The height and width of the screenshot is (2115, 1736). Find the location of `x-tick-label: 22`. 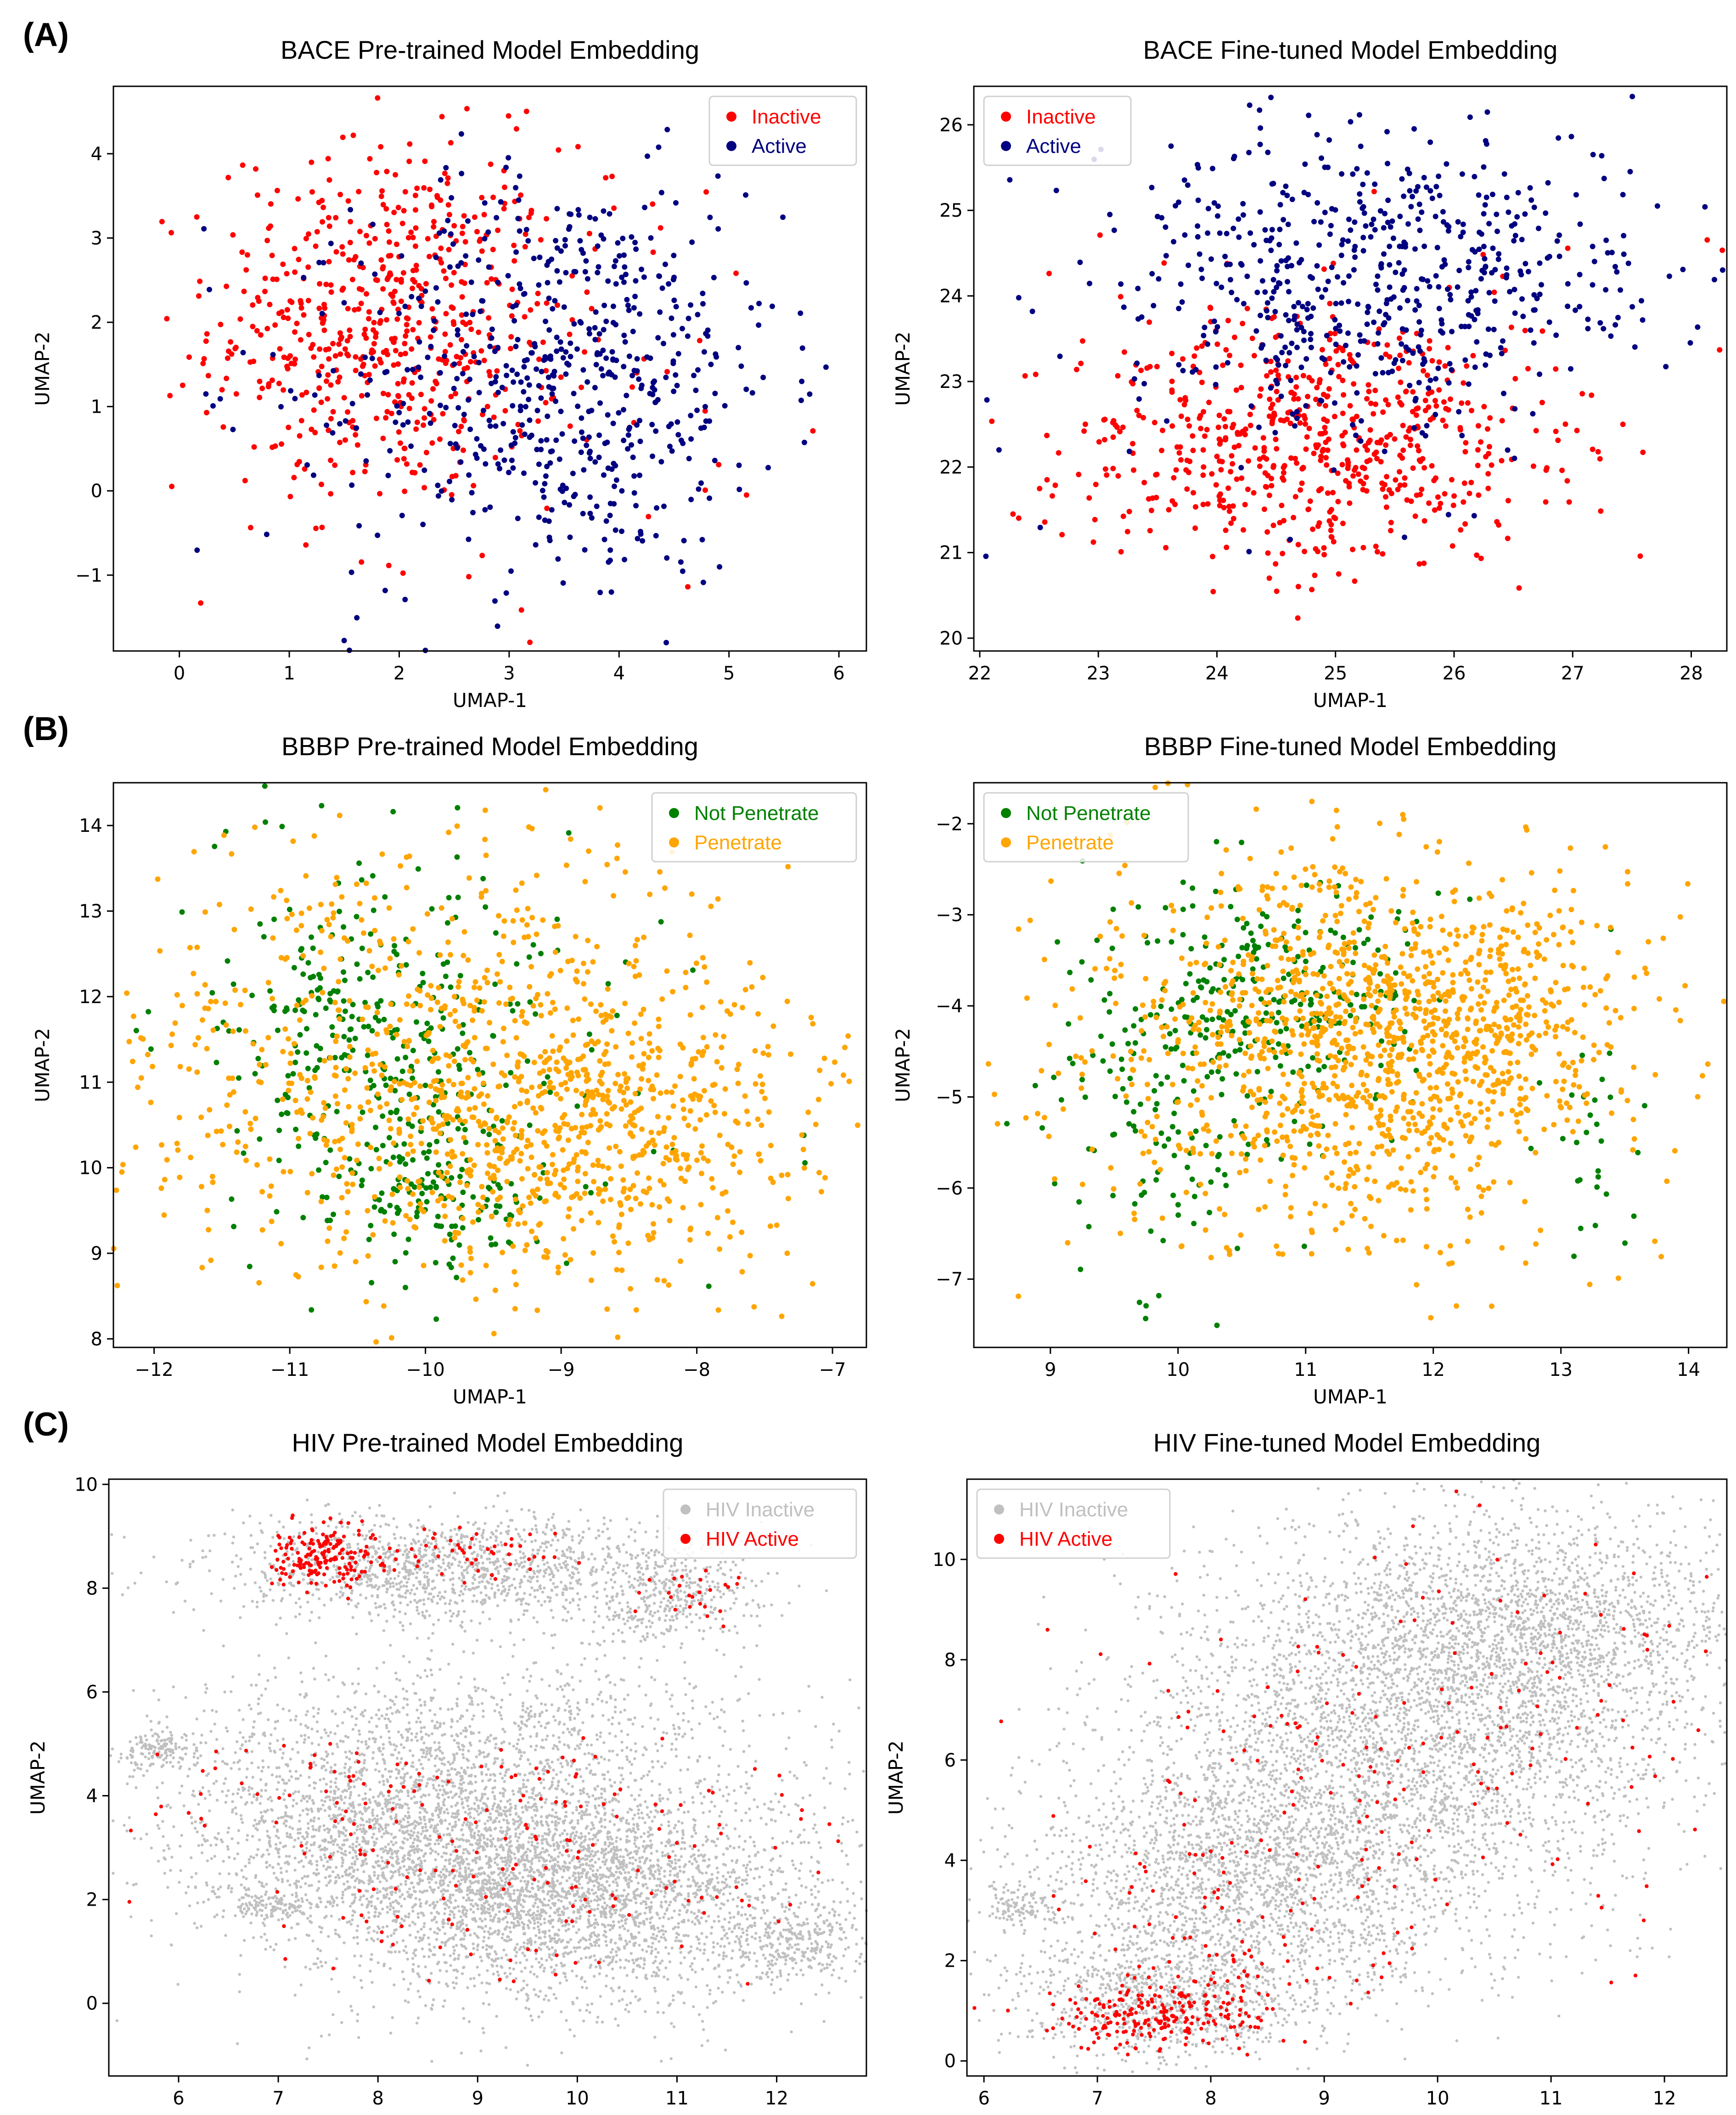

x-tick-label: 22 is located at coordinates (979, 673).